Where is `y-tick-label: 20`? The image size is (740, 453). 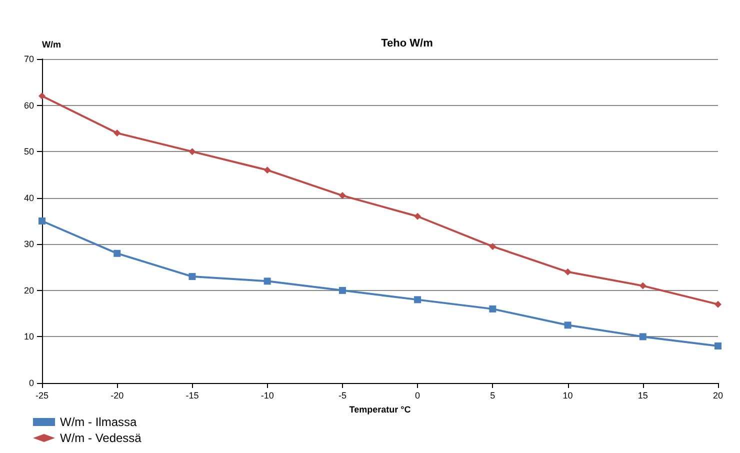 y-tick-label: 20 is located at coordinates (29, 290).